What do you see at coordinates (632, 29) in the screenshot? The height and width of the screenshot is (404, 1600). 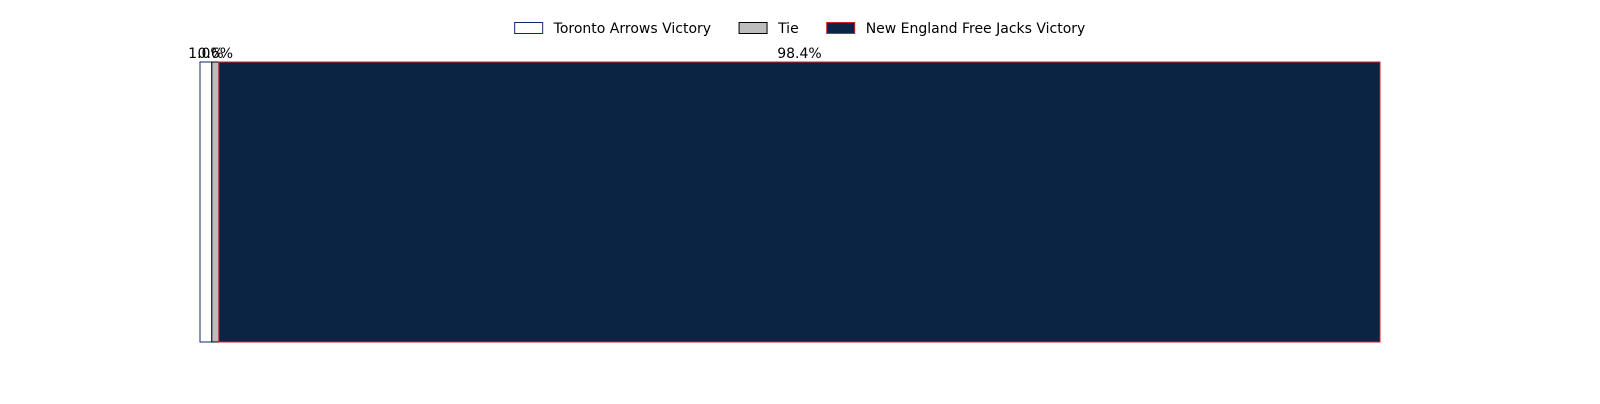 I see `legend-label-0: Toronto Arrows Victory` at bounding box center [632, 29].